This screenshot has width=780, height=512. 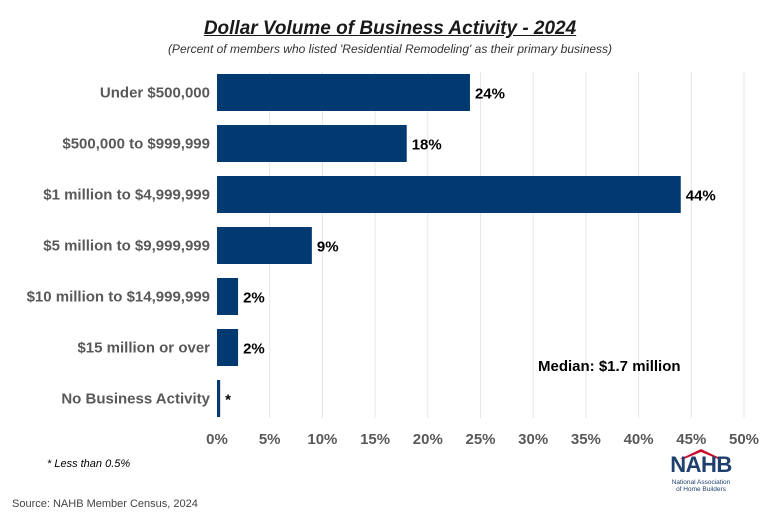 I want to click on median-annotation: Median: $1.7 million, so click(x=609, y=366).